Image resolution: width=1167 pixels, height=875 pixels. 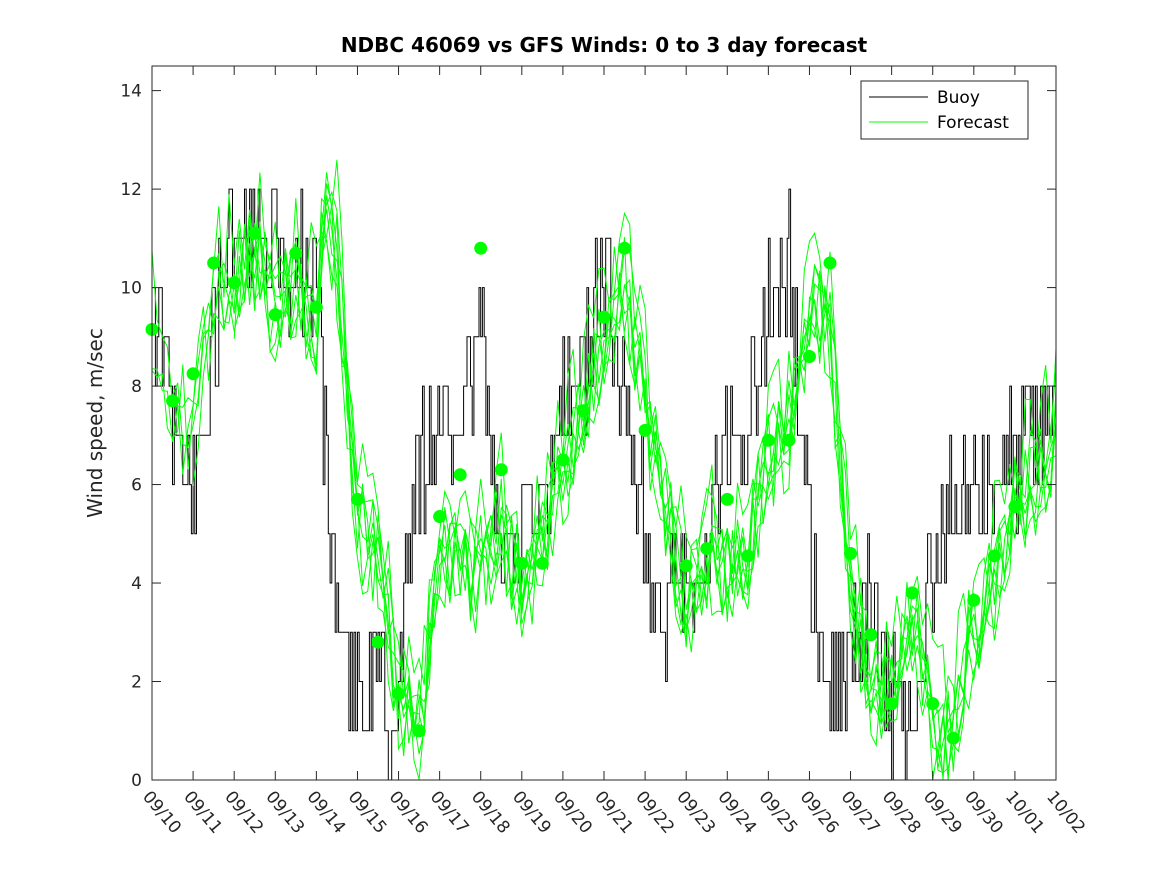 I want to click on y-tick-label: 10, so click(x=131, y=289).